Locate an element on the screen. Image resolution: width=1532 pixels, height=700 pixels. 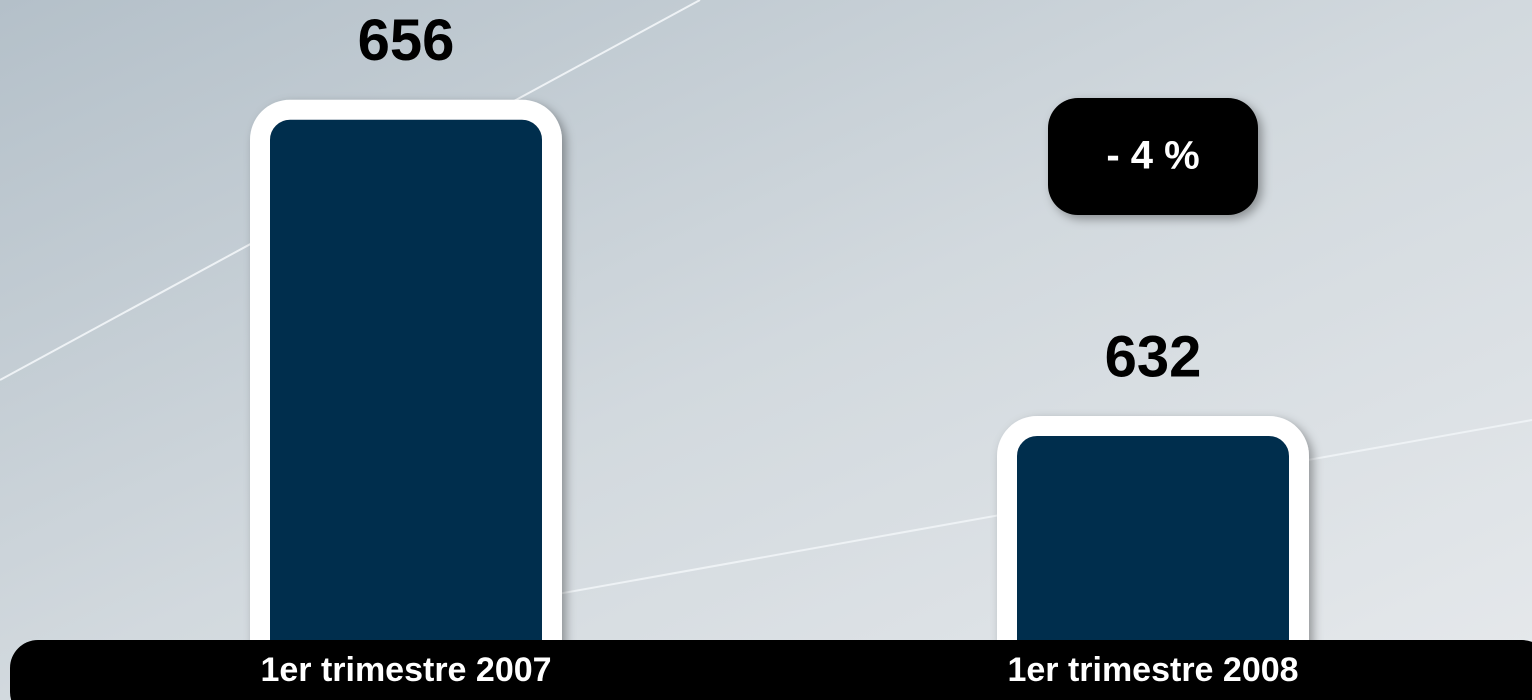
annotation: - 4 % is located at coordinates (1152, 156).